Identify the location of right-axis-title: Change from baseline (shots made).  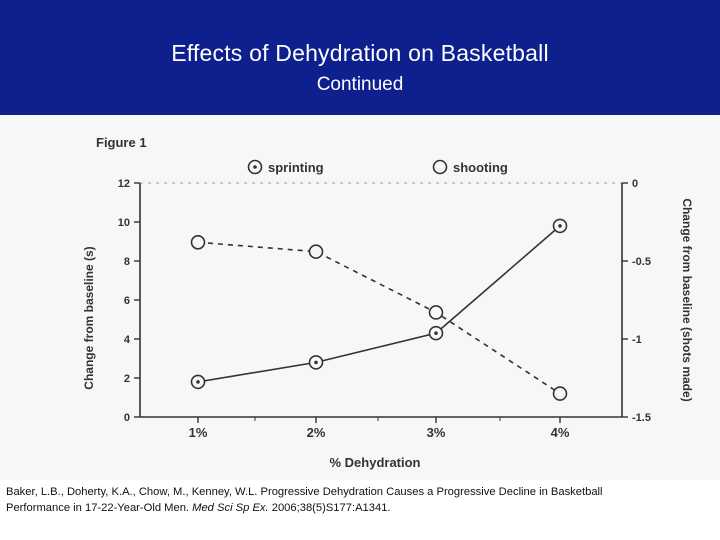
(687, 299).